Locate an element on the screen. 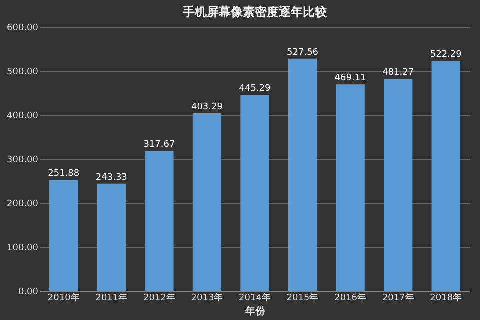 This screenshot has height=320, width=480. x-tick-label: 2016年 is located at coordinates (350, 298).